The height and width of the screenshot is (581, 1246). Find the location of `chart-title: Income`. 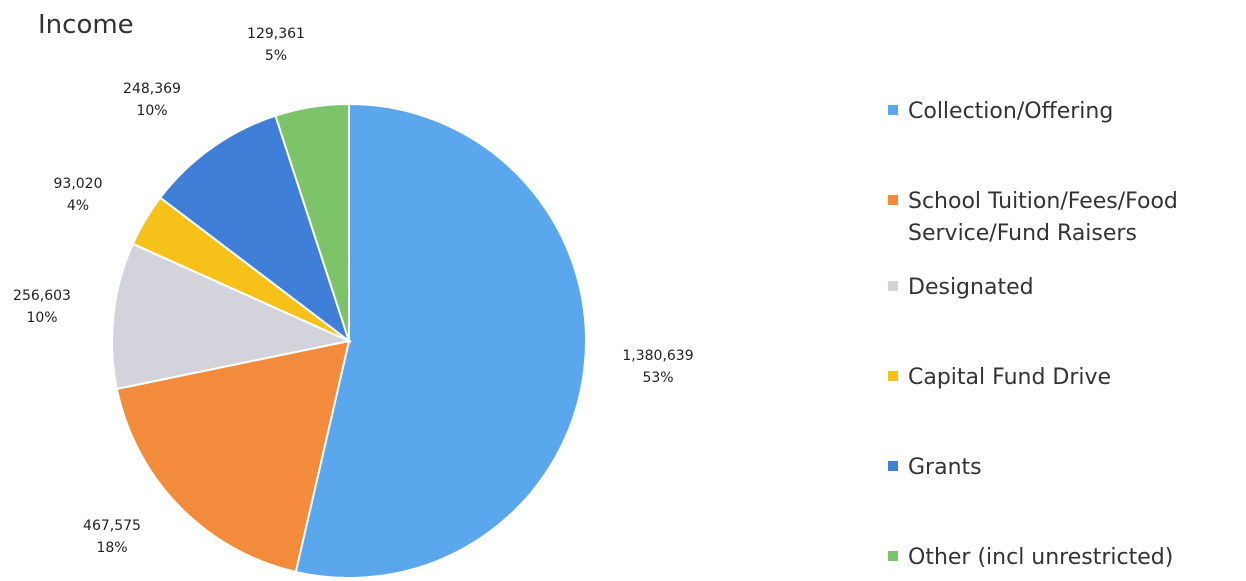

chart-title: Income is located at coordinates (86, 25).